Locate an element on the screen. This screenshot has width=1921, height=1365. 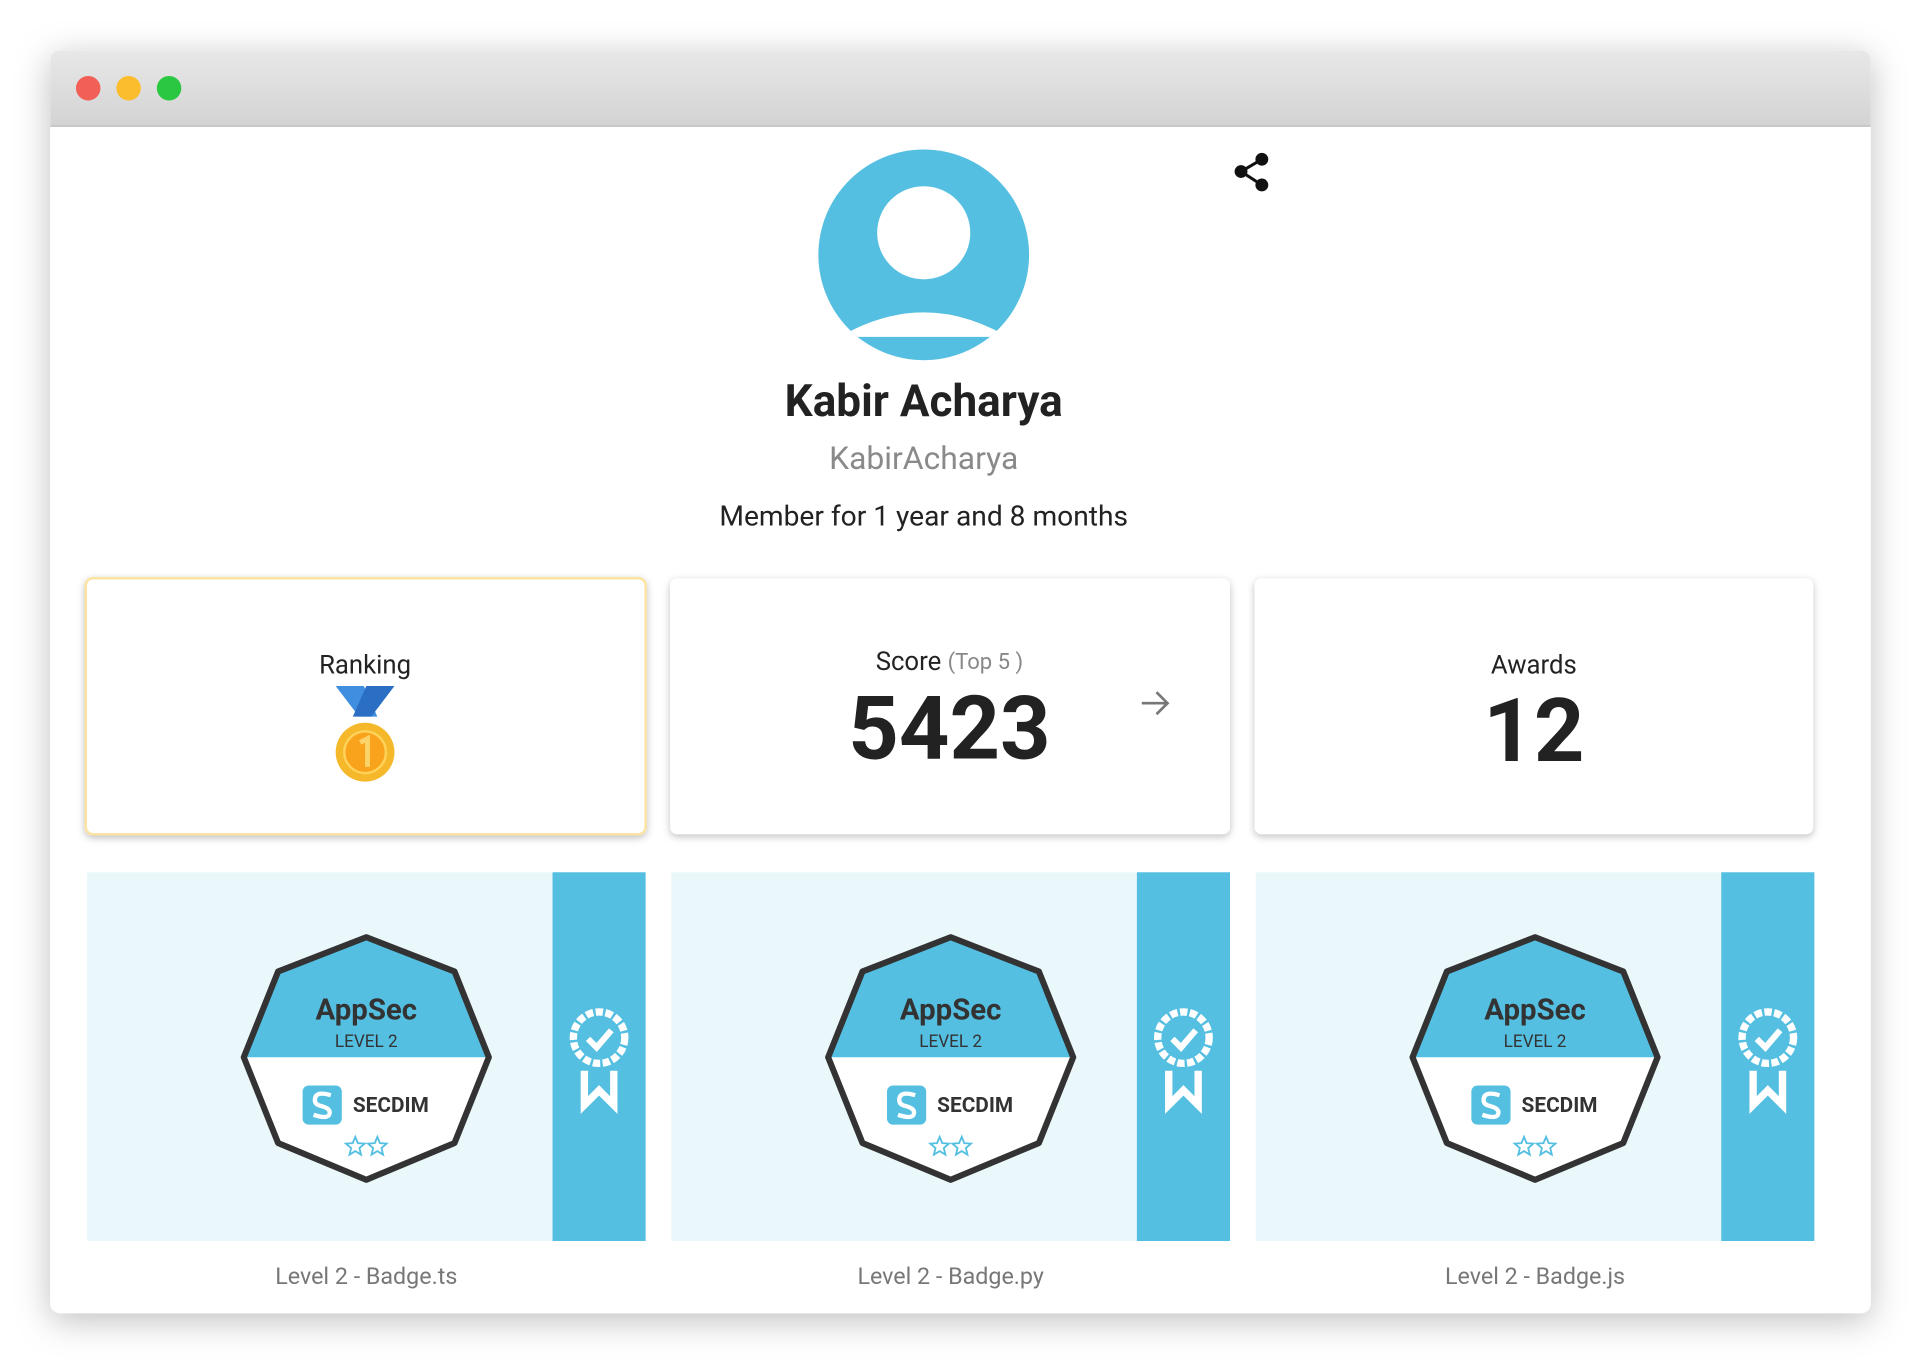
badge-caption: Level 2 - Badge.py is located at coordinates (950, 1276).